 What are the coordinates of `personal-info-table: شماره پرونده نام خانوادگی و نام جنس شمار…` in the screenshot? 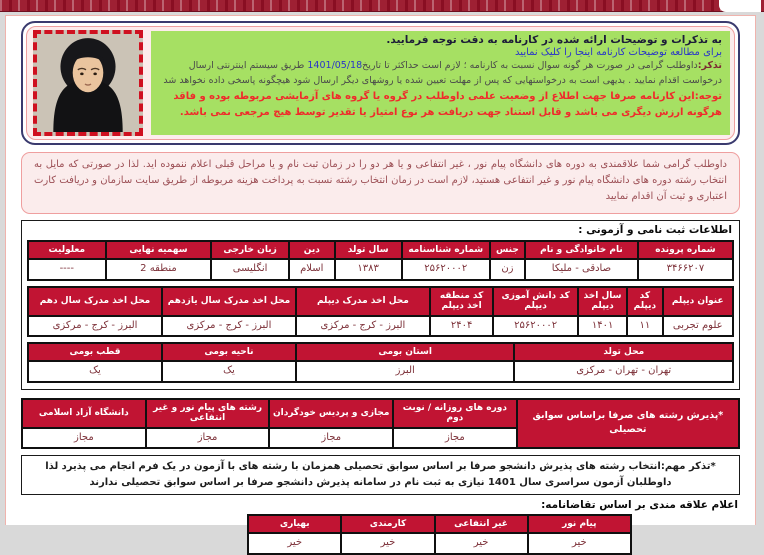 It's located at (381, 260).